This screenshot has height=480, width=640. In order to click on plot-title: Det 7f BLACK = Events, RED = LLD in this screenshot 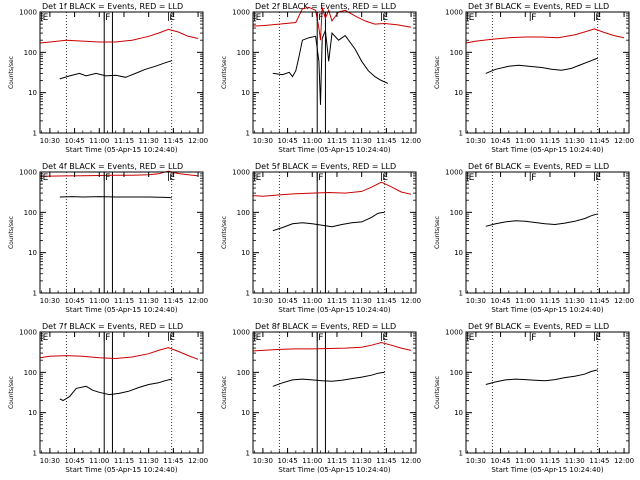, I will do `click(112, 326)`.